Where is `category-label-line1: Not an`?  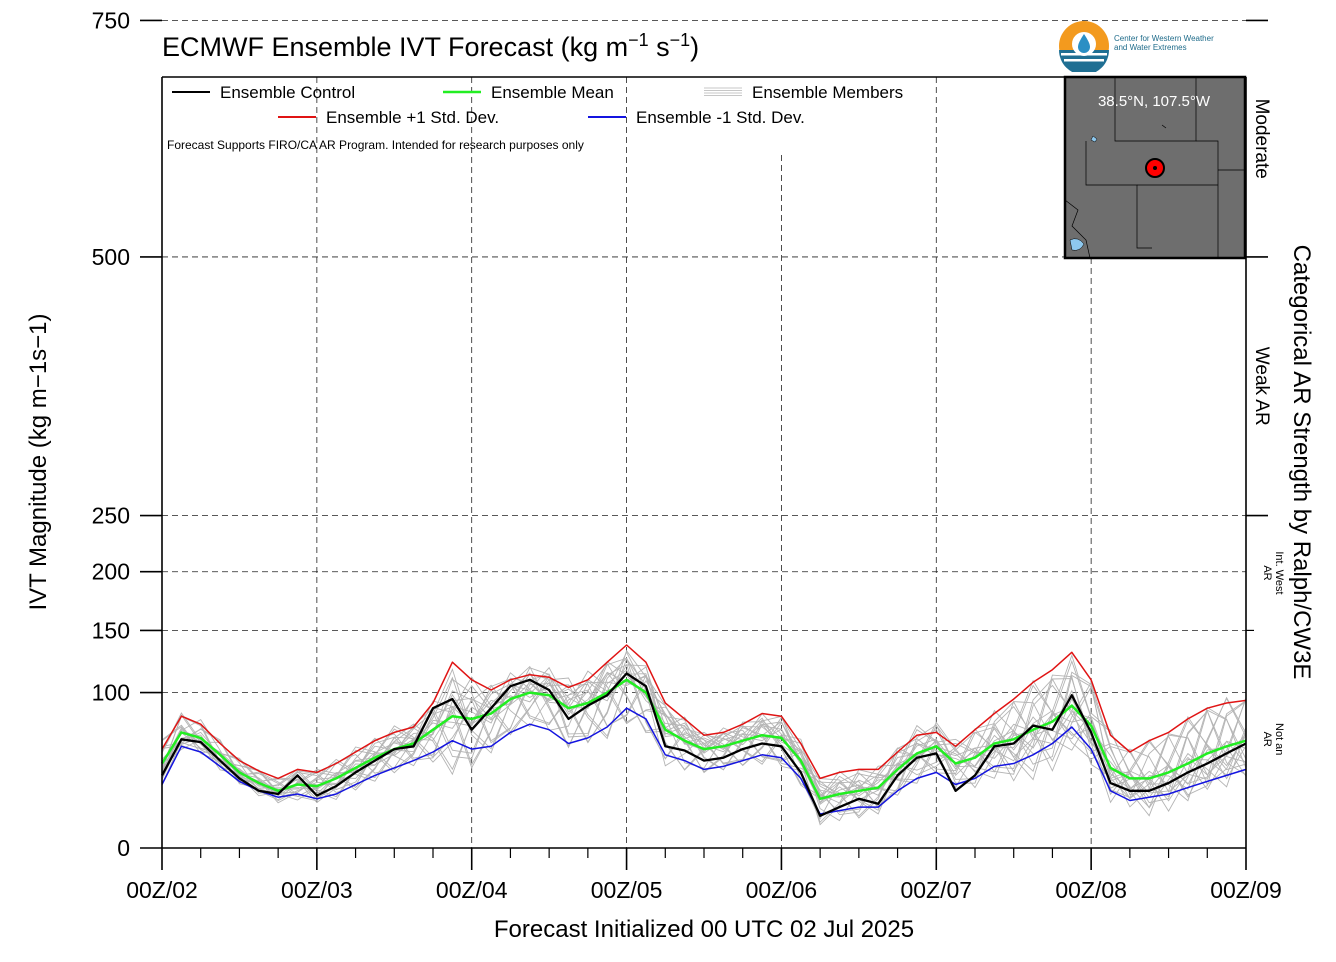
category-label-line1: Not an is located at coordinates (1279, 739).